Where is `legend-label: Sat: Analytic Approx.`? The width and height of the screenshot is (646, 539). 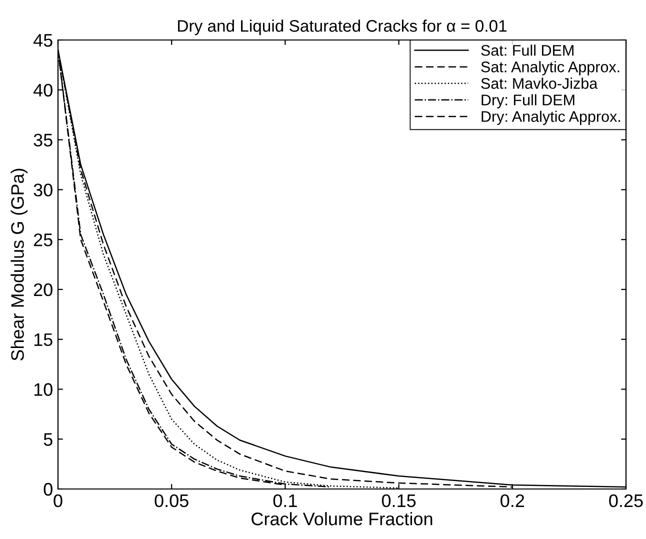 legend-label: Sat: Analytic Approx. is located at coordinates (550, 68).